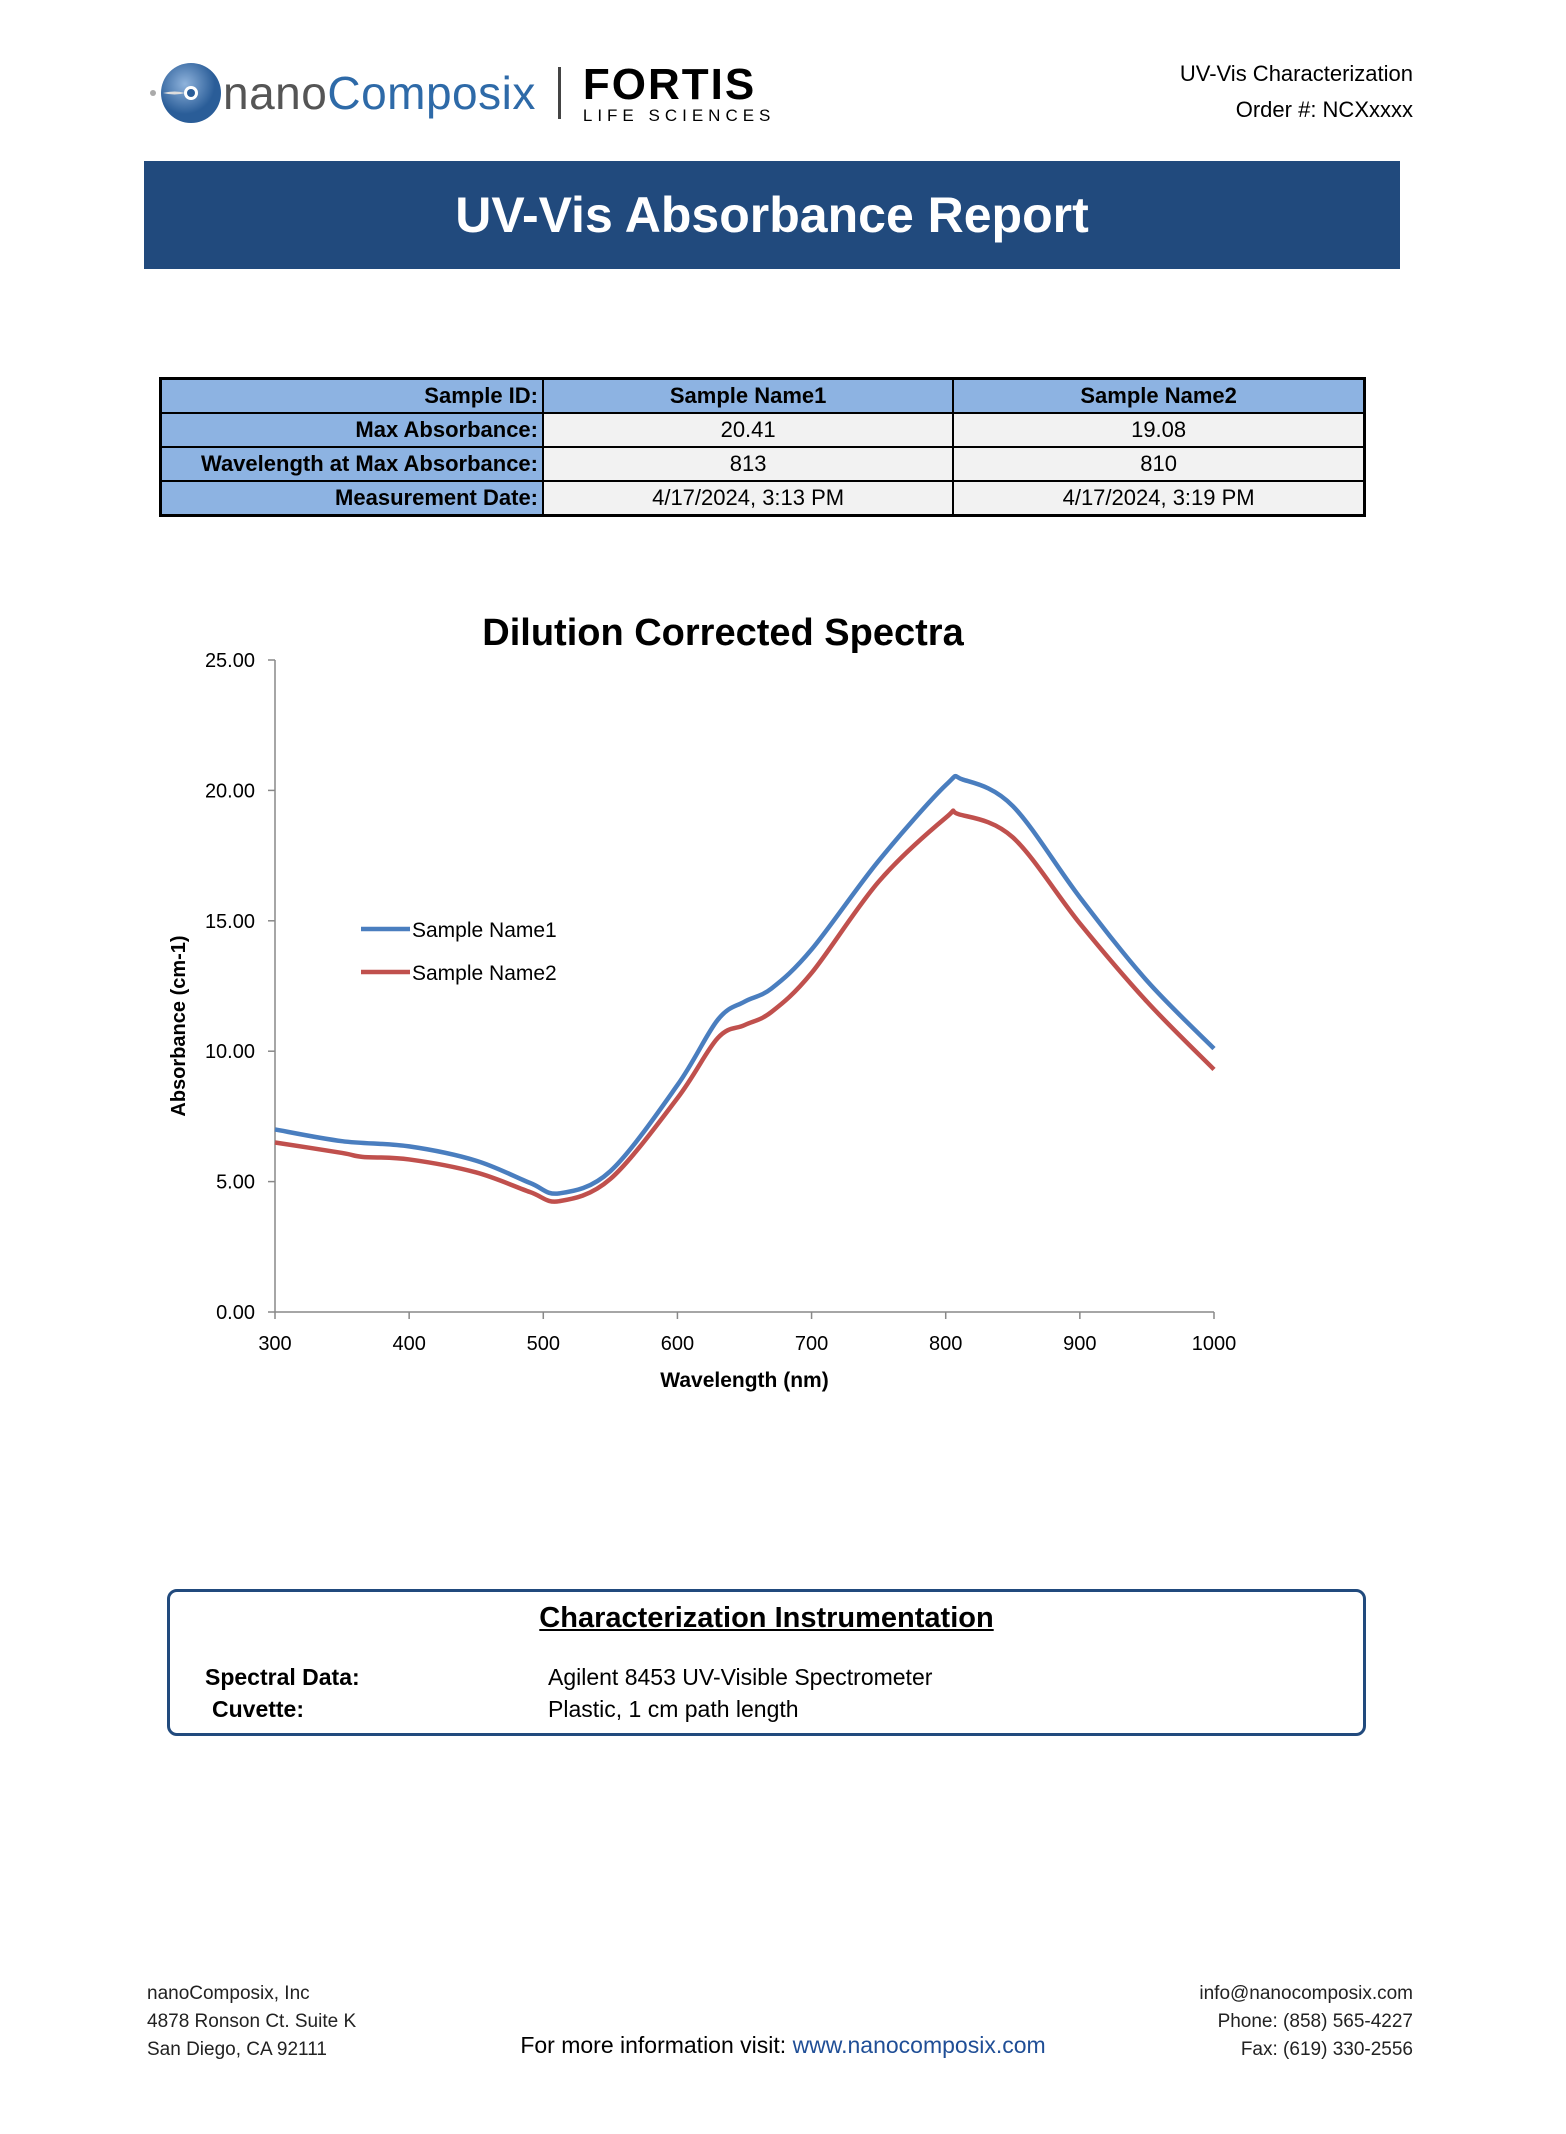 The height and width of the screenshot is (2134, 1566). What do you see at coordinates (351, 430) in the screenshot?
I see `row-label: Max Absorbance:` at bounding box center [351, 430].